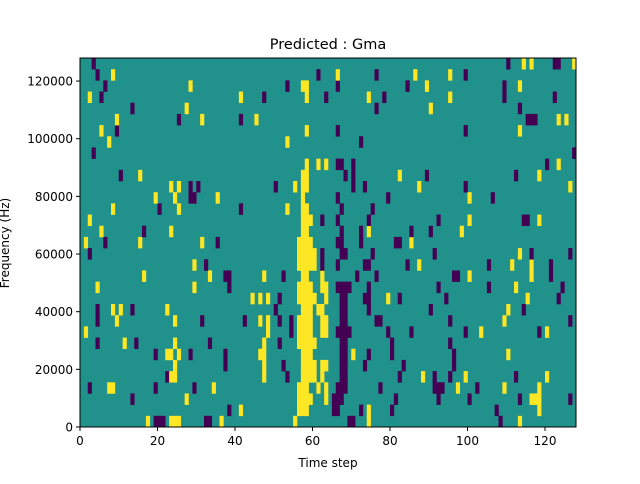 Image resolution: width=640 pixels, height=484 pixels. I want to click on y-axis-label: Frequency (Hz), so click(6, 243).